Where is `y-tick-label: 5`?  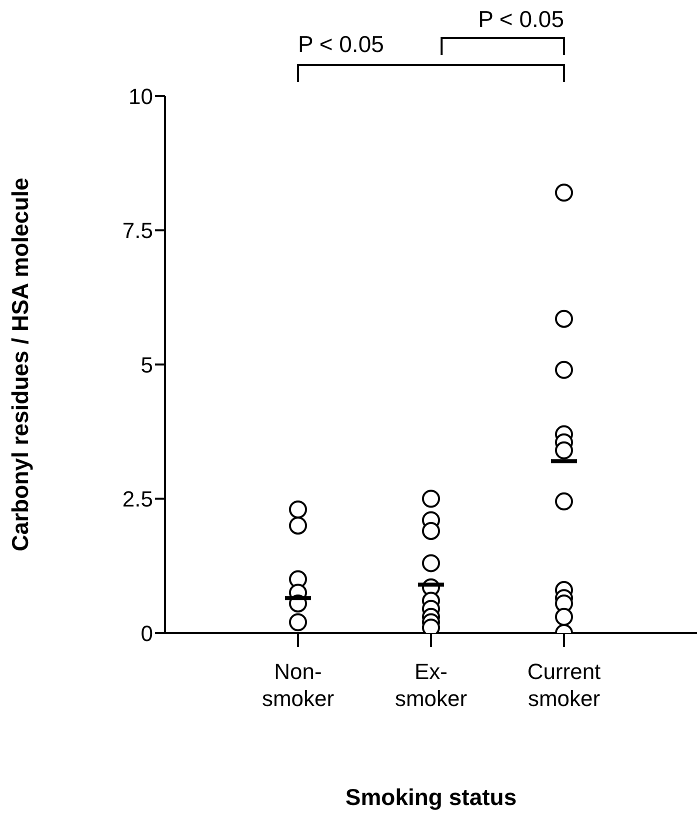
y-tick-label: 5 is located at coordinates (146, 365).